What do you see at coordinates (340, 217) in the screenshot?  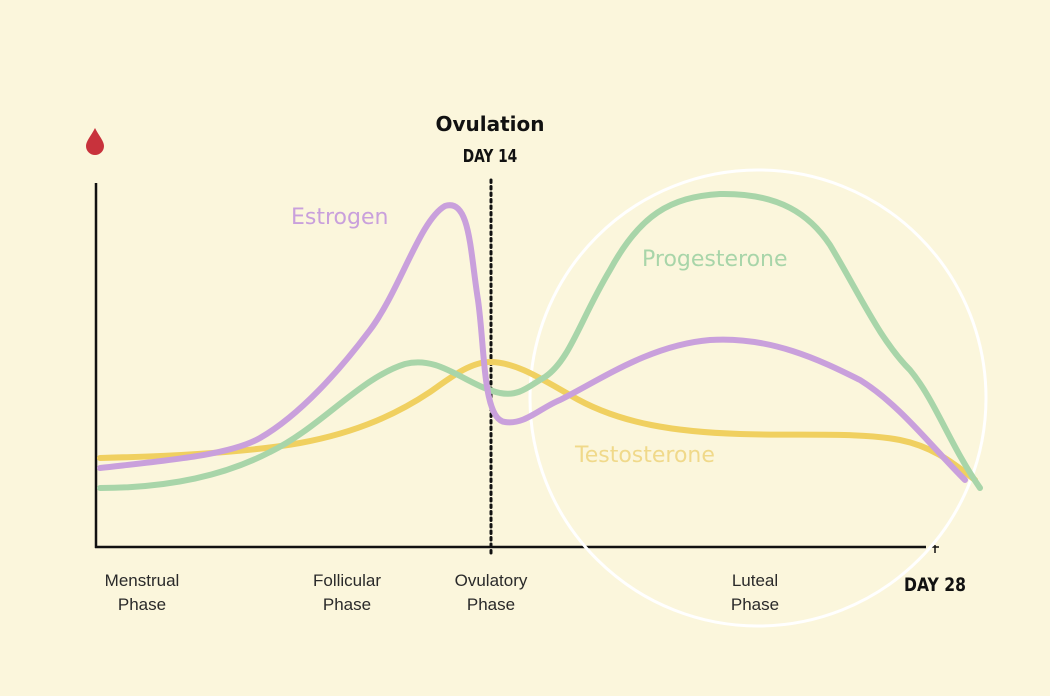 I see `estrogen-label: Estrogen` at bounding box center [340, 217].